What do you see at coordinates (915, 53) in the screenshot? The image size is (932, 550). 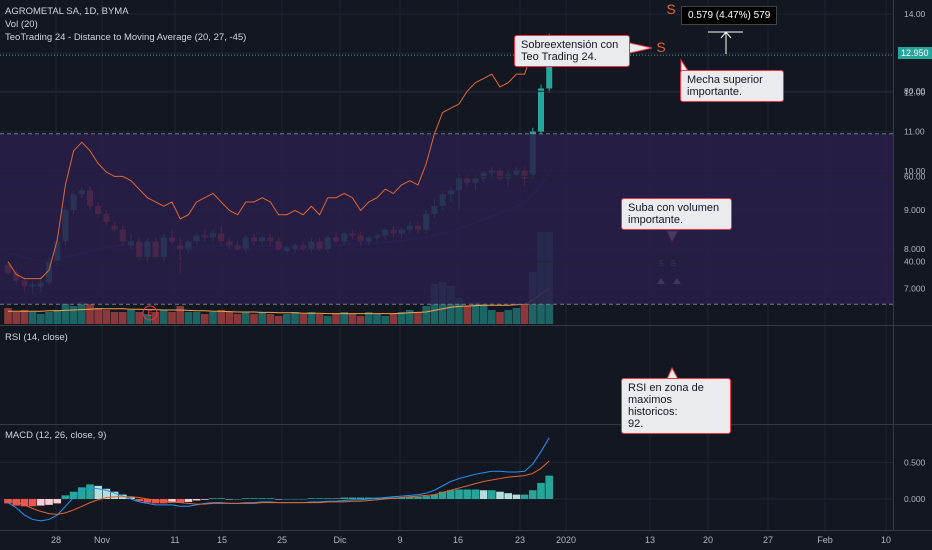 I see `last-price-tag: 12.950` at bounding box center [915, 53].